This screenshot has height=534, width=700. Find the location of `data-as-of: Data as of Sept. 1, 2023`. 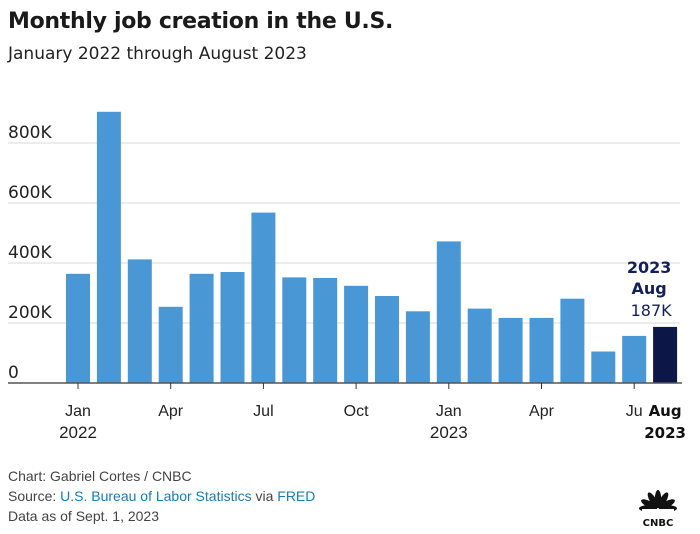

data-as-of: Data as of Sept. 1, 2023 is located at coordinates (83, 516).